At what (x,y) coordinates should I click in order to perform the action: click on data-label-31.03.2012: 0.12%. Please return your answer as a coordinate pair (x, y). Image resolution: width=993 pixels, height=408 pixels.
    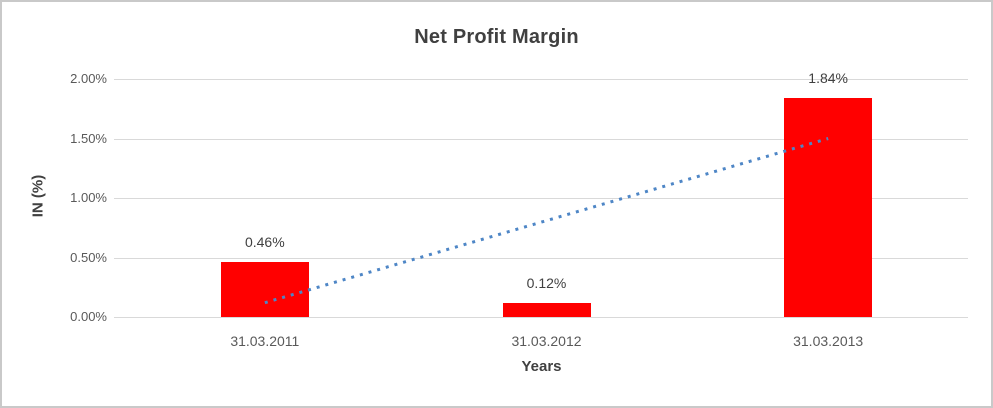
    Looking at the image, I should click on (546, 282).